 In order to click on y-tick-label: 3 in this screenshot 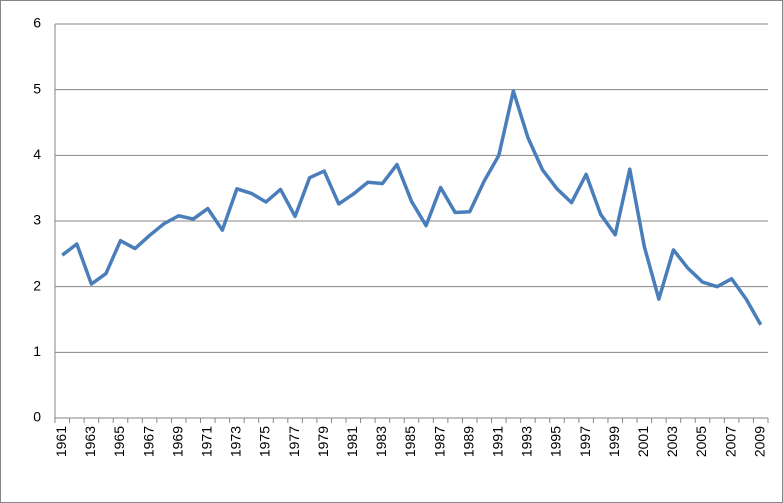, I will do `click(37, 220)`.